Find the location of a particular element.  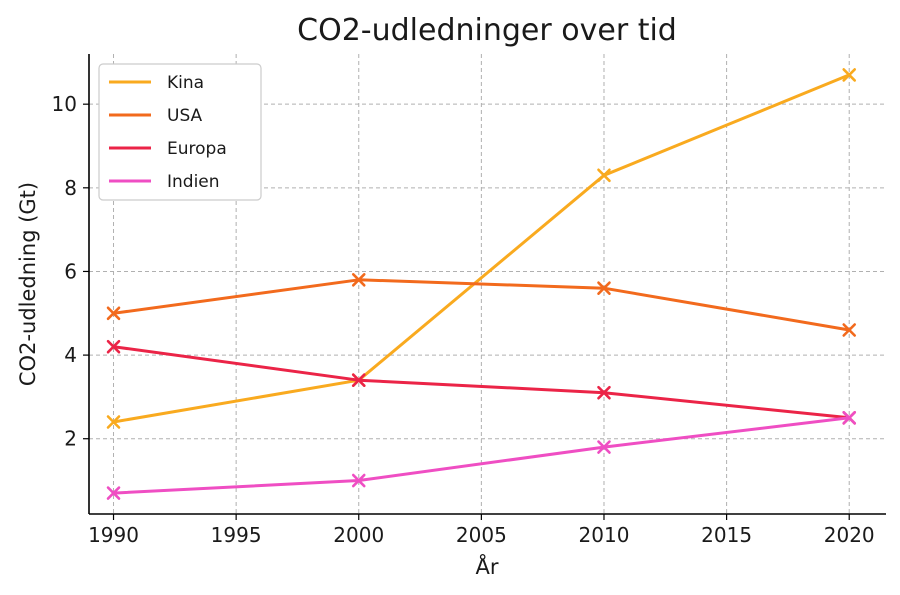

y-axis-title: CO2-udledning (Gt) is located at coordinates (28, 284).